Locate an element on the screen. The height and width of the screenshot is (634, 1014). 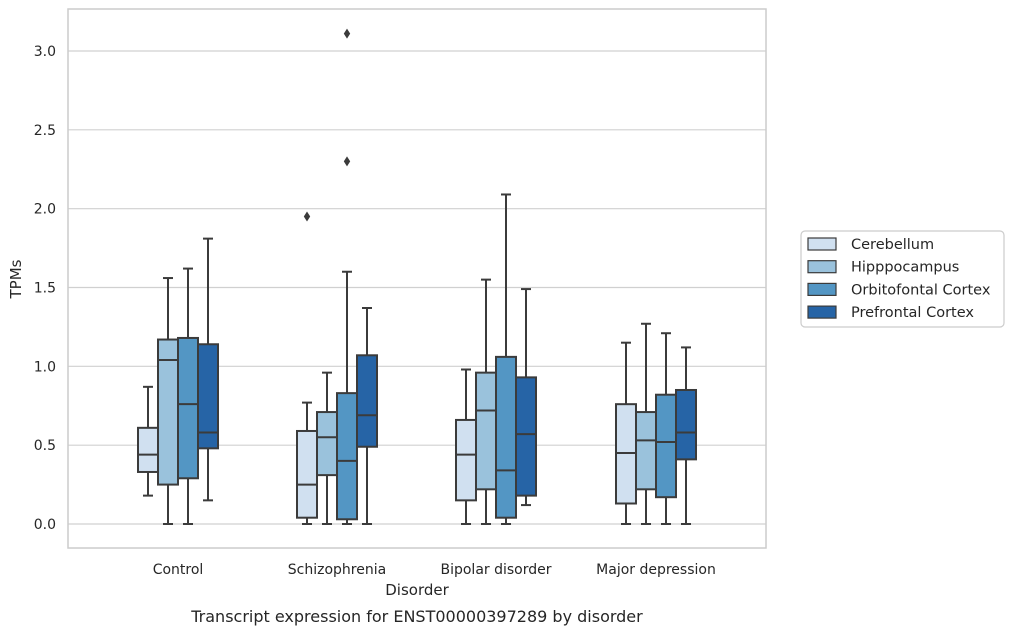
y-tick-label: 1.5 is located at coordinates (45, 289).